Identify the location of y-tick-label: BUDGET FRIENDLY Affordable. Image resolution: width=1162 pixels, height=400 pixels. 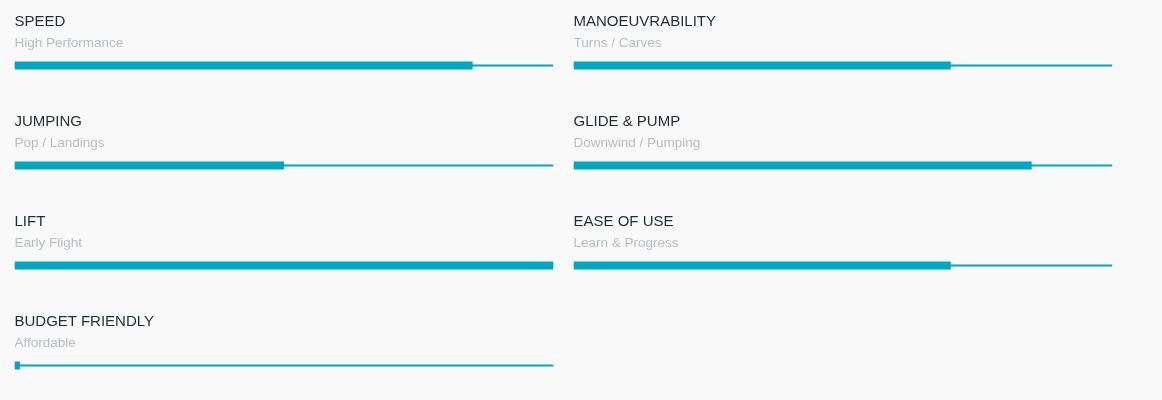
(84, 331).